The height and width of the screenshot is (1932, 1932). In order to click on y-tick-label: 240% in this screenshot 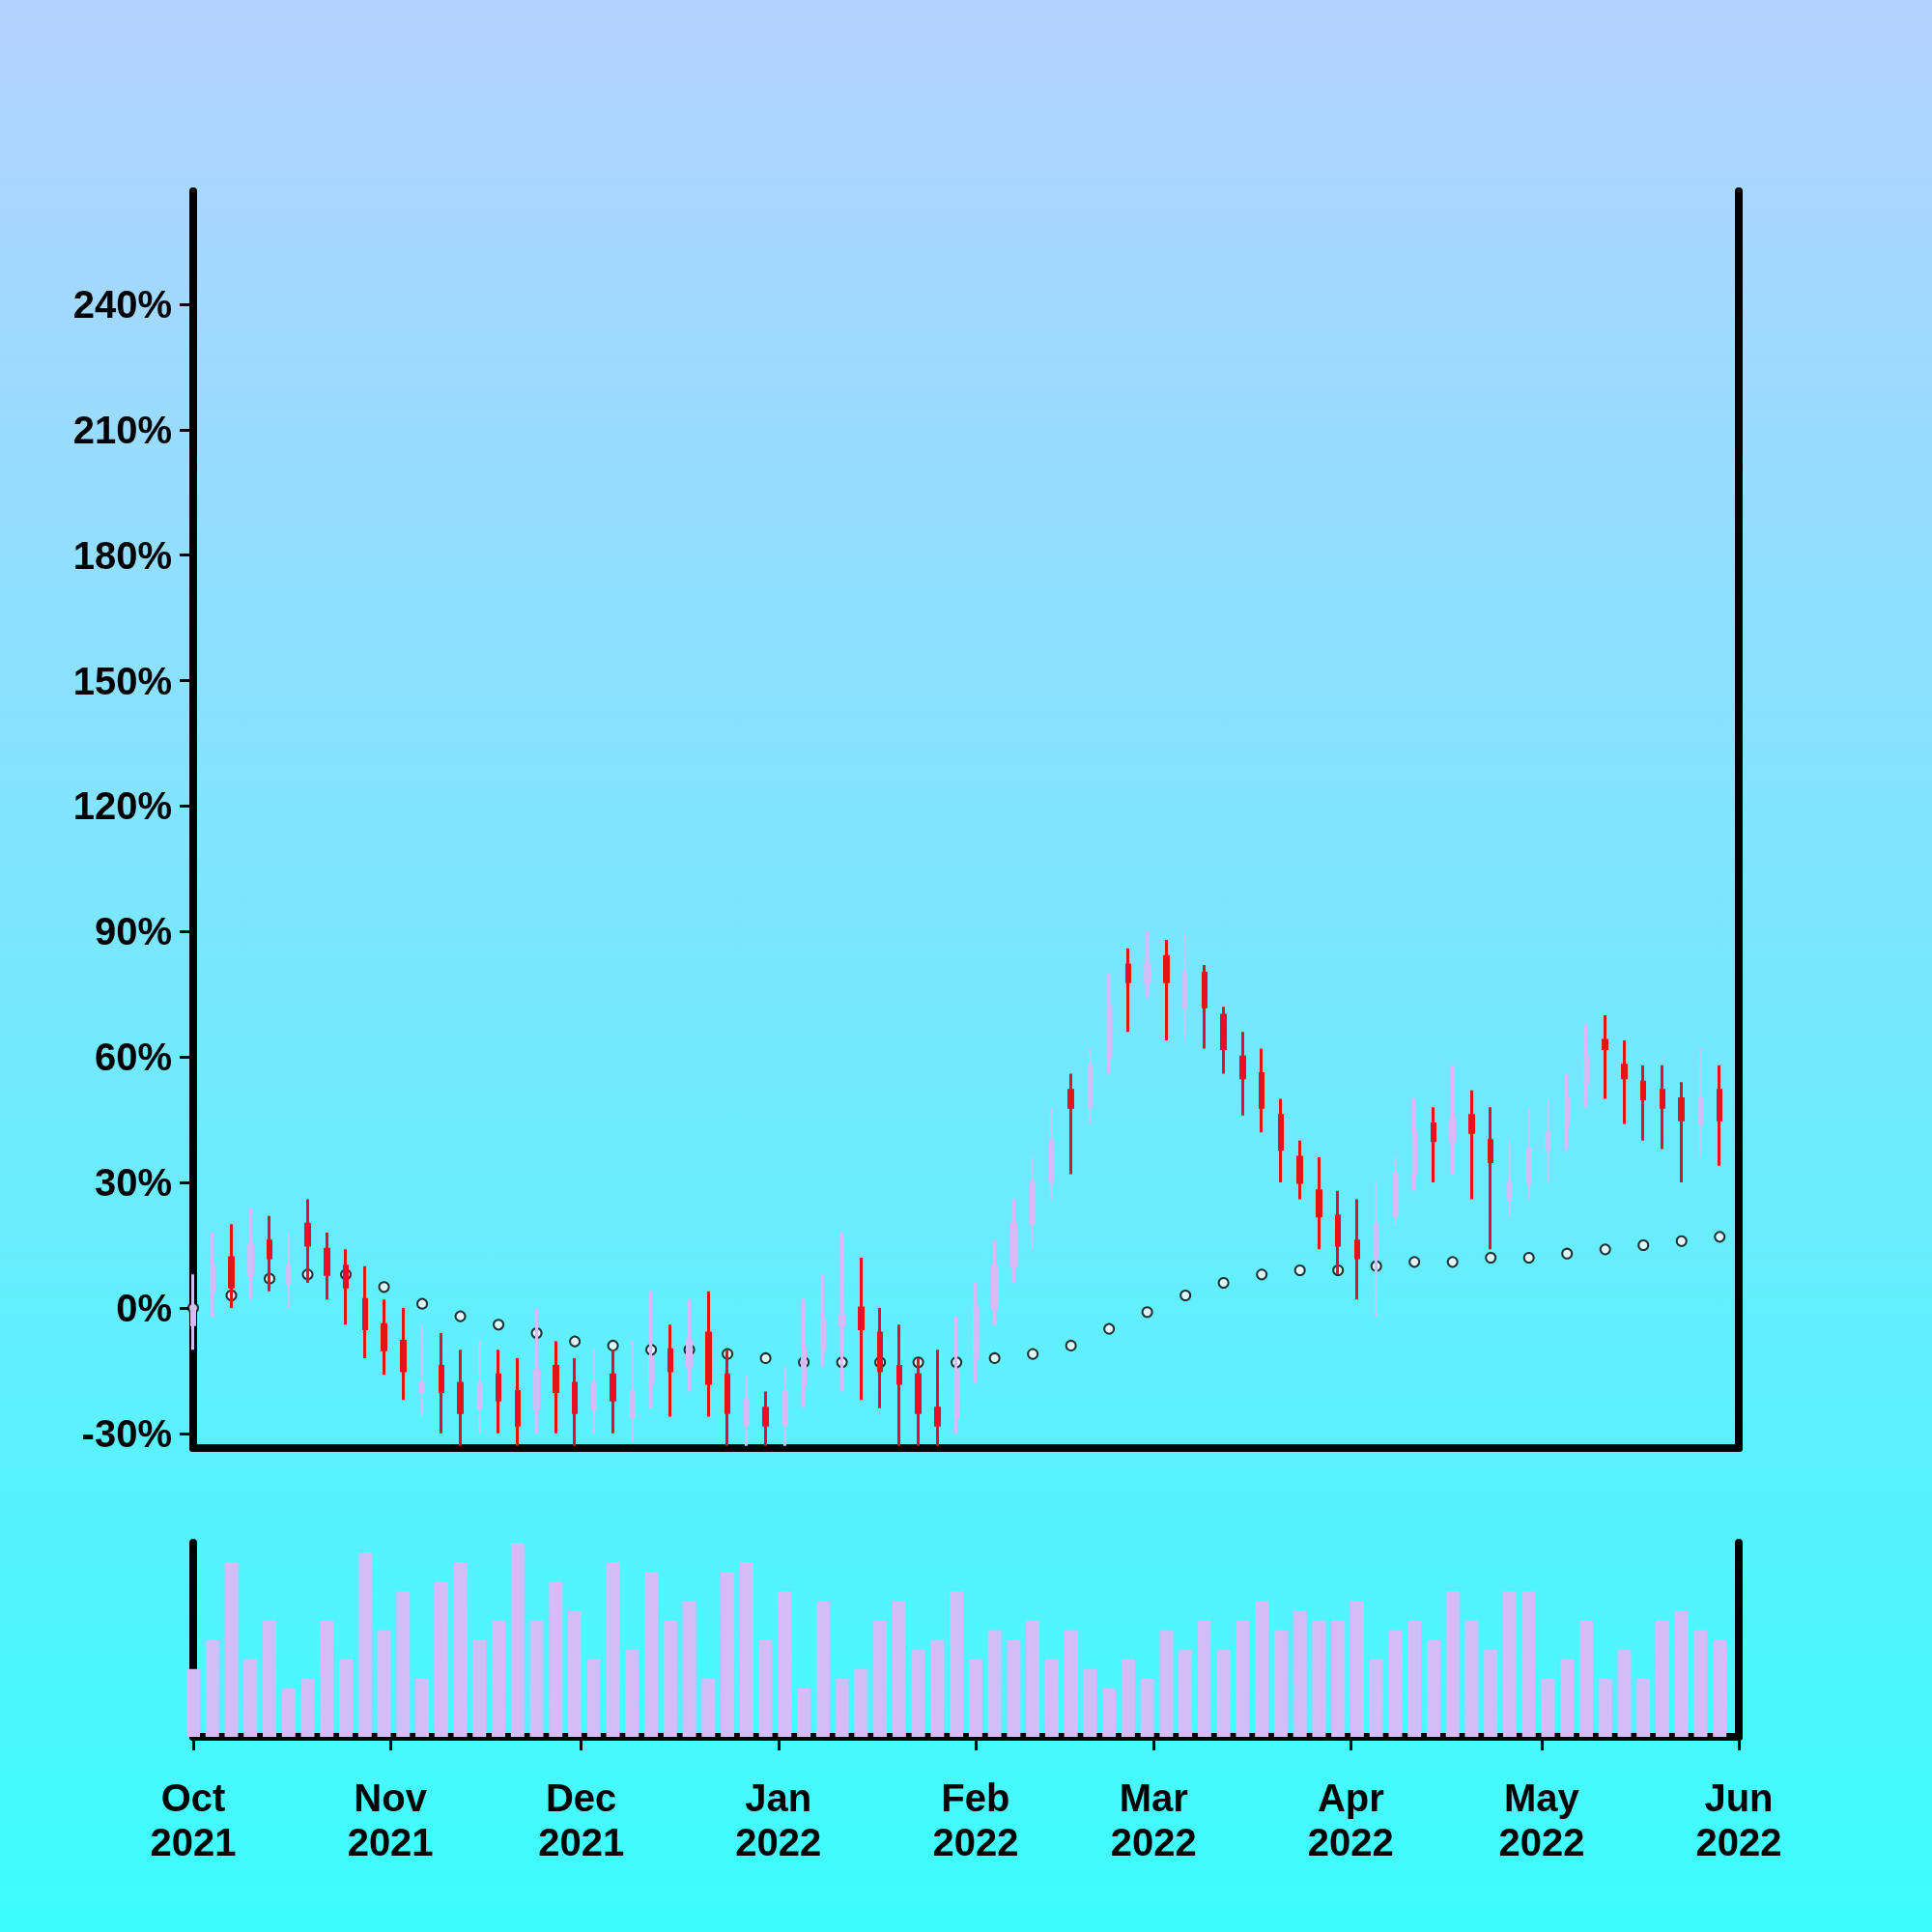, I will do `click(122, 304)`.